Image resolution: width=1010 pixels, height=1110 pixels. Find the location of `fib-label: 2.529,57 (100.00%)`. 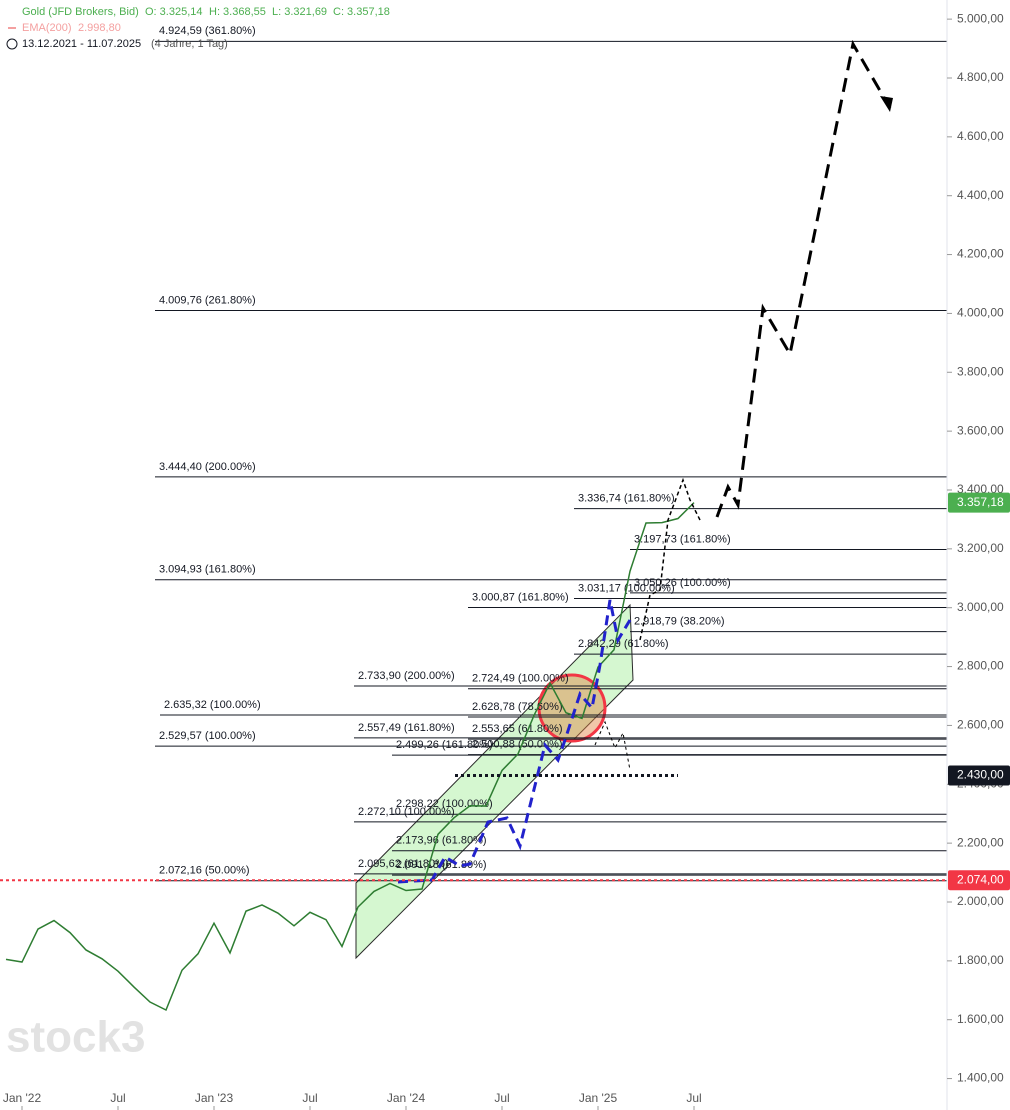

fib-label: 2.529,57 (100.00%) is located at coordinates (207, 736).